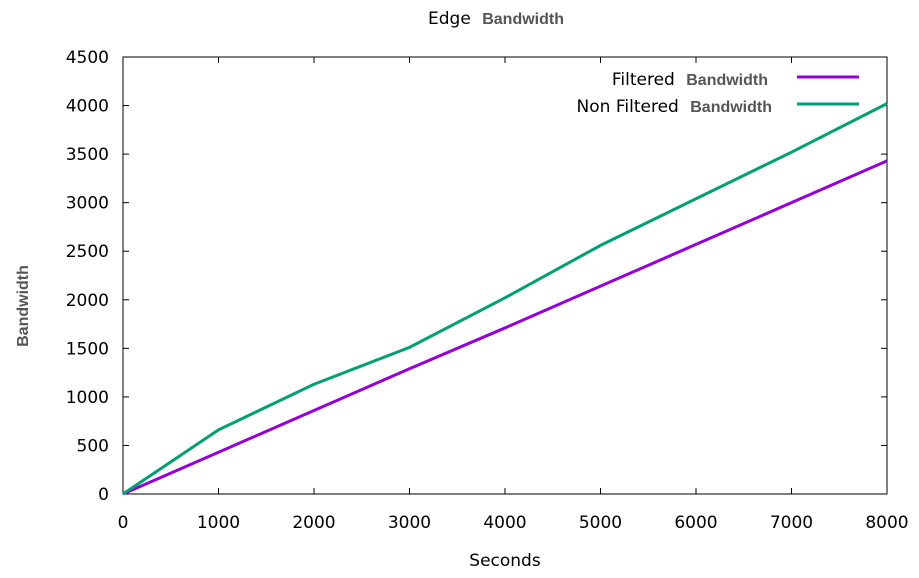  I want to click on chart-title-prefix: Edge, so click(449, 19).